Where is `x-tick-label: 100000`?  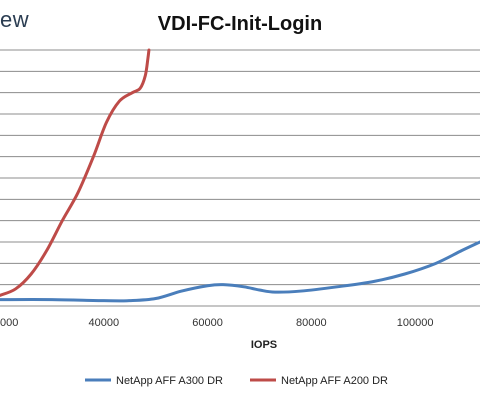 x-tick-label: 100000 is located at coordinates (415, 323).